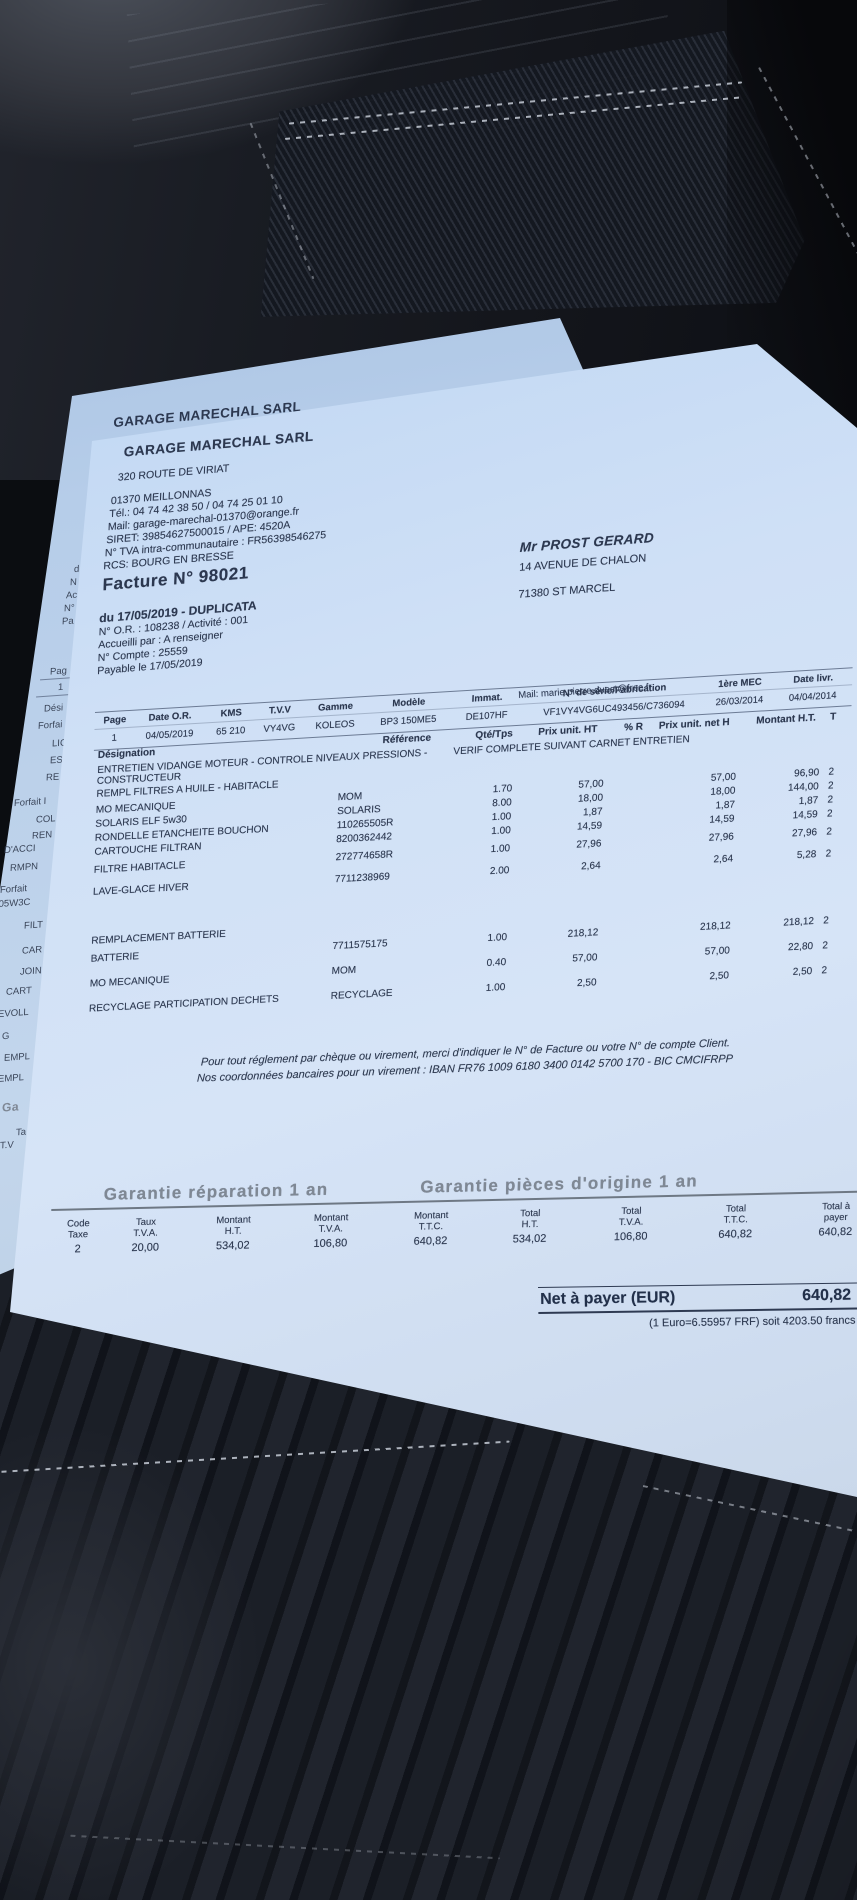 The image size is (857, 1900). I want to click on item-punet: 27,96, so click(721, 837).